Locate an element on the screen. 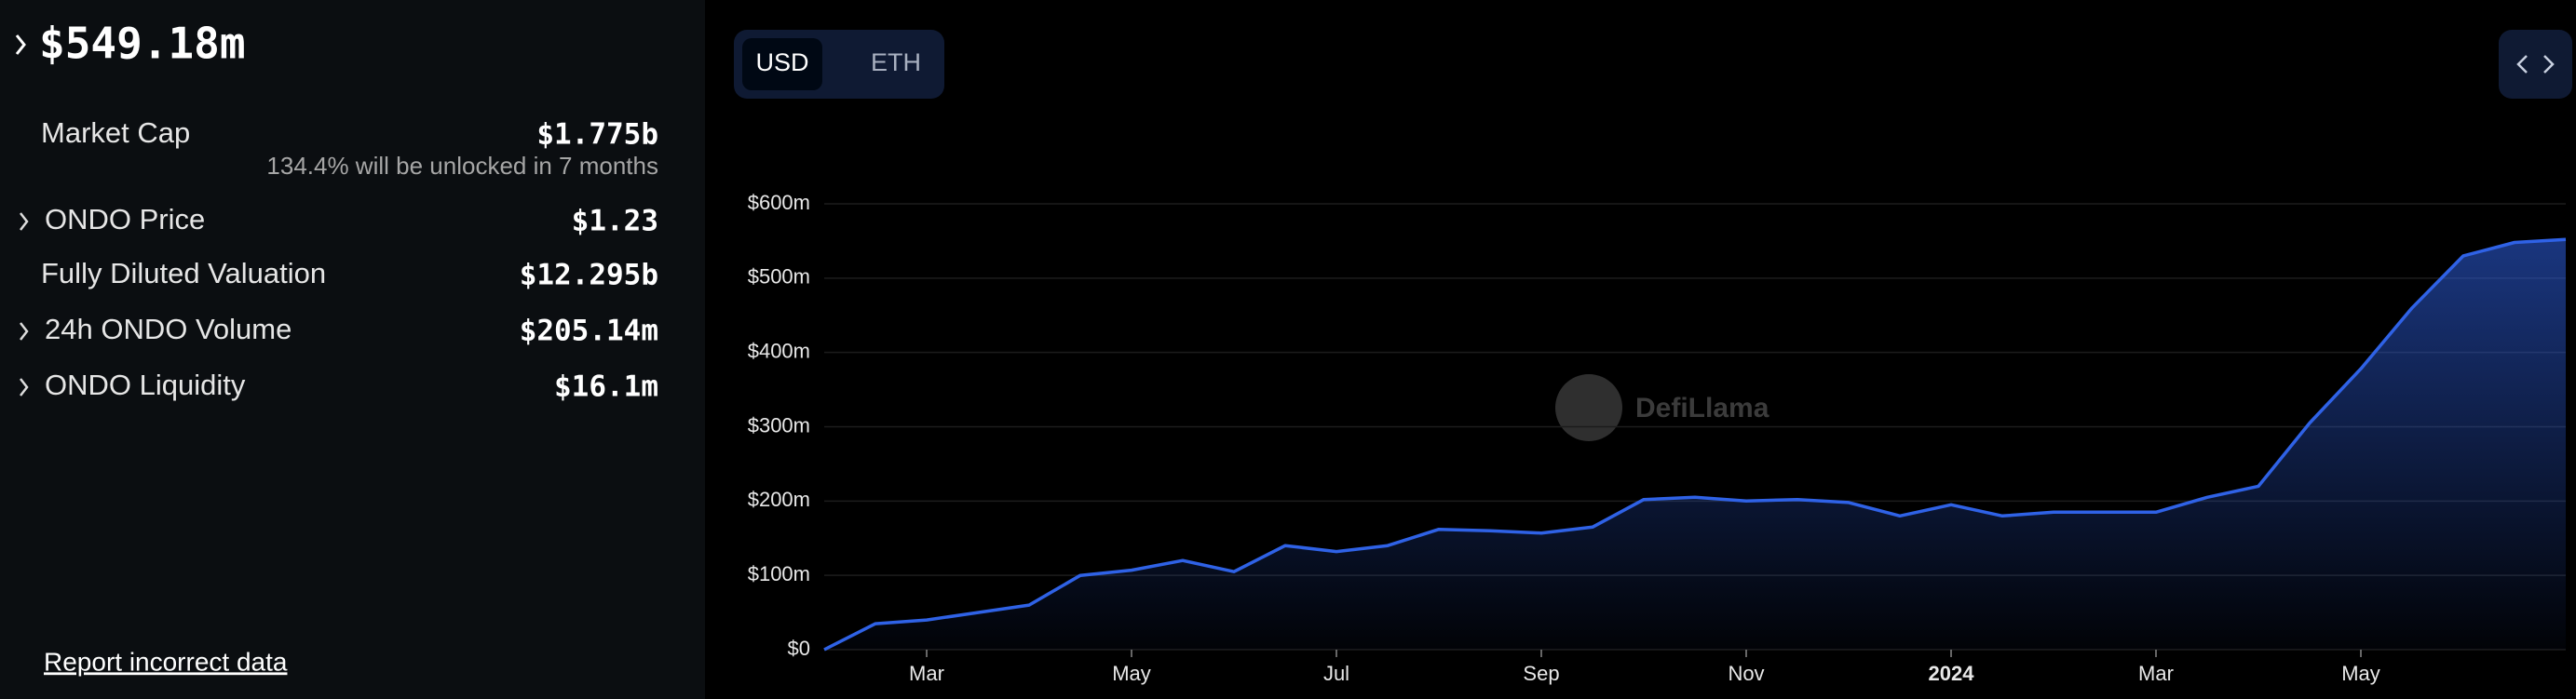 This screenshot has width=2576, height=699. report-link: Report incorrect data is located at coordinates (166, 661).